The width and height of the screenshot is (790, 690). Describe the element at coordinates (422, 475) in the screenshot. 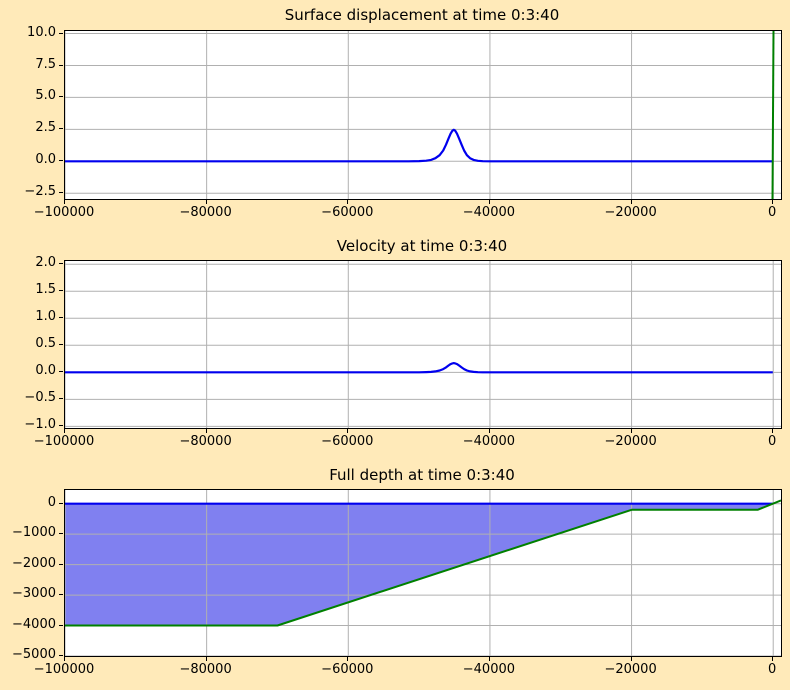

I see `chart-title-full-depth: Full depth at time 0:3:40` at that location.